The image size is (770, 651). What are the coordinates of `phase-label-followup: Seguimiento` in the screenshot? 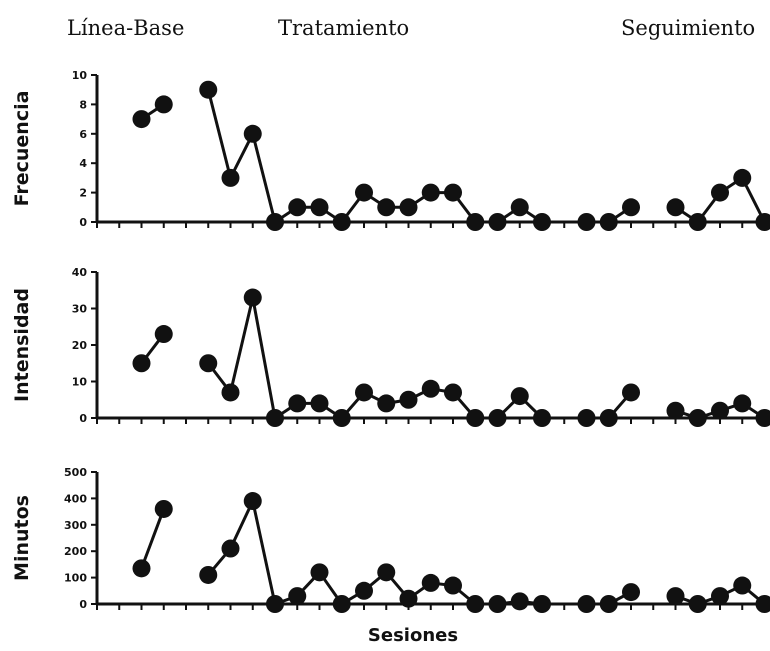 It's located at (688, 28).